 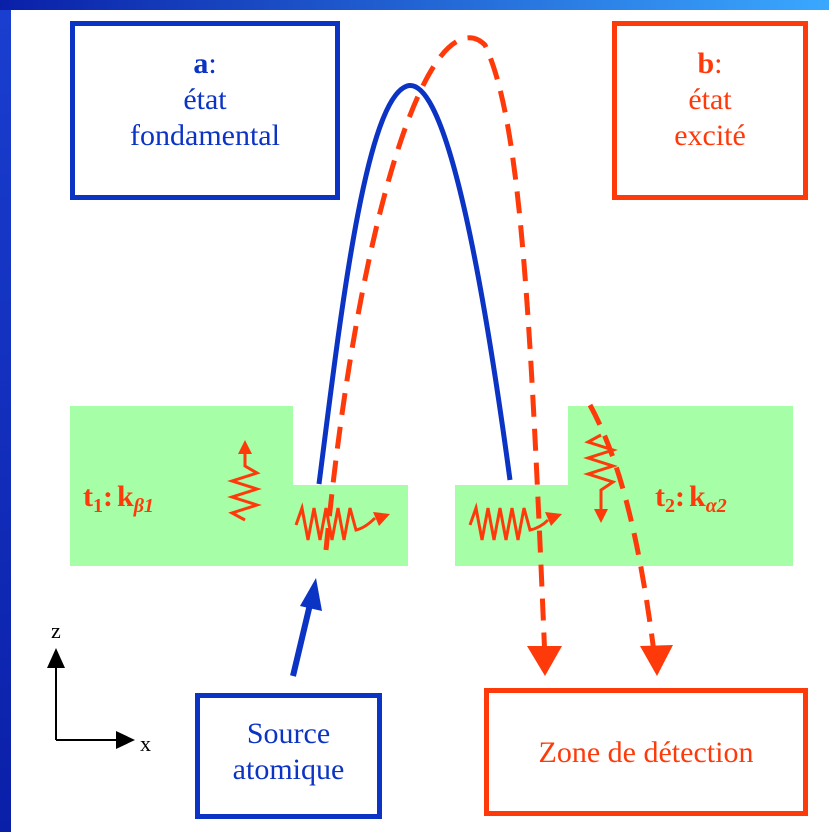 What do you see at coordinates (680, 496) in the screenshot?
I see `laser-2-sep: :` at bounding box center [680, 496].